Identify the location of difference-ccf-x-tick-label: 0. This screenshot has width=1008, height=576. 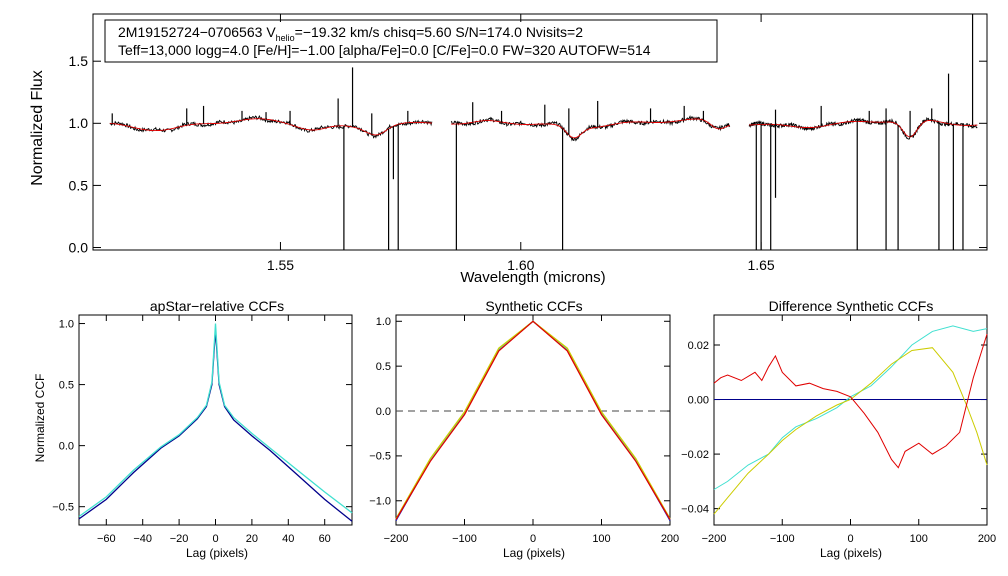
(850, 539).